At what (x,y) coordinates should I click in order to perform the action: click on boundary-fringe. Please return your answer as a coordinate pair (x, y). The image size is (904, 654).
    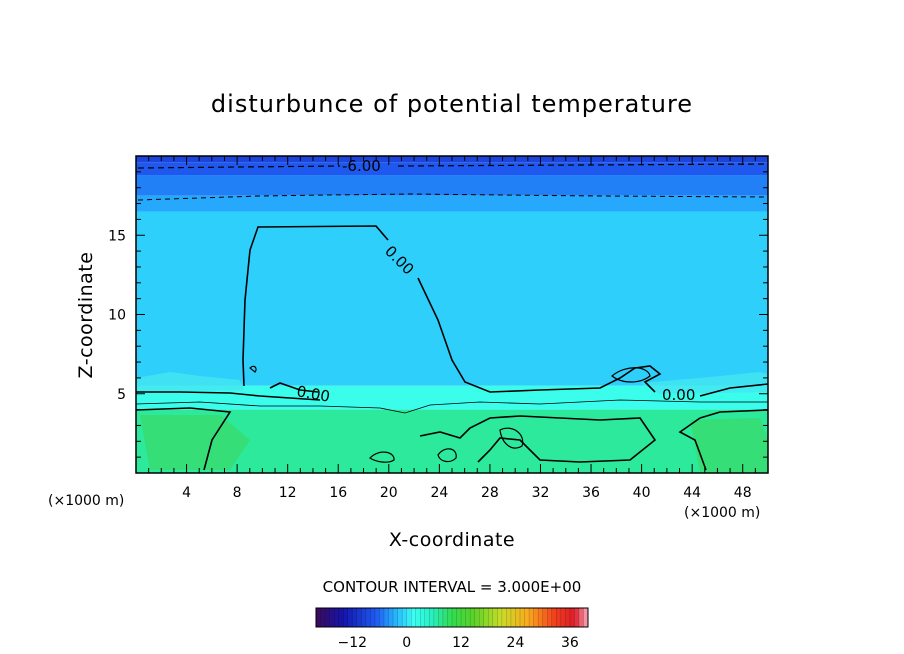
    Looking at the image, I should click on (704, 383).